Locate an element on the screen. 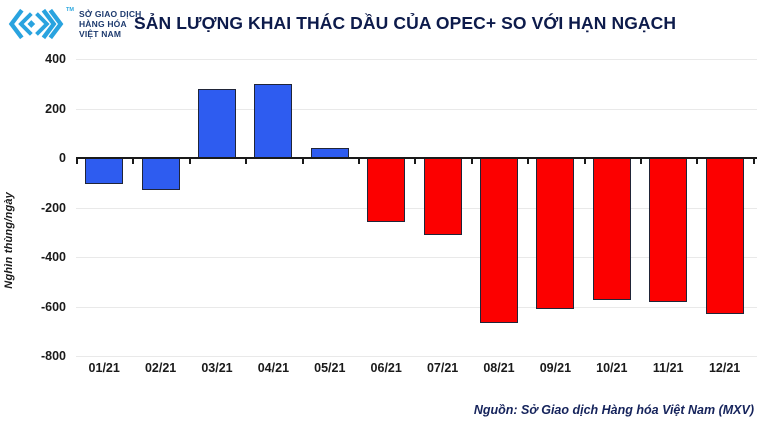 The width and height of the screenshot is (770, 433). x-axis-line is located at coordinates (416, 158).